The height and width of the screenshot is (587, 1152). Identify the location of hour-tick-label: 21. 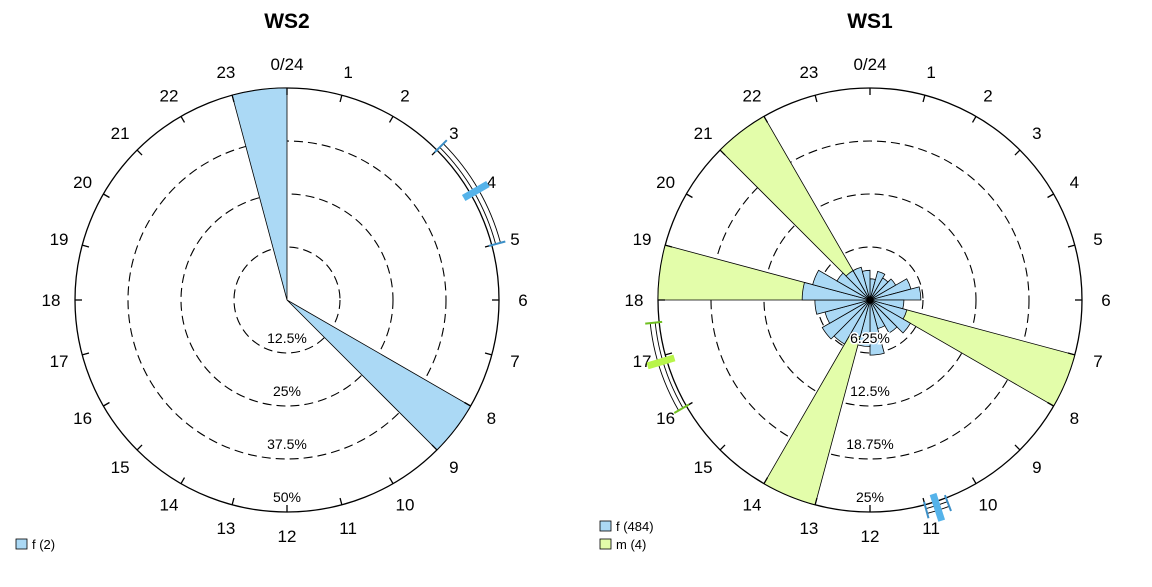
(703, 133).